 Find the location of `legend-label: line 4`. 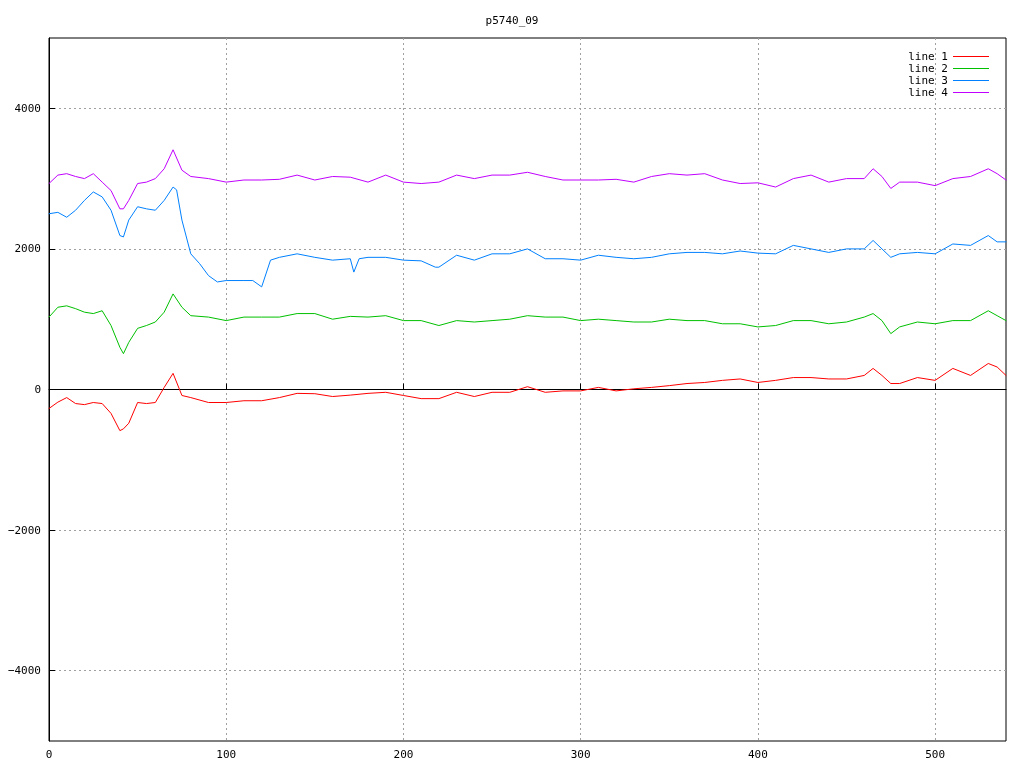

legend-label: line 4 is located at coordinates (928, 92).